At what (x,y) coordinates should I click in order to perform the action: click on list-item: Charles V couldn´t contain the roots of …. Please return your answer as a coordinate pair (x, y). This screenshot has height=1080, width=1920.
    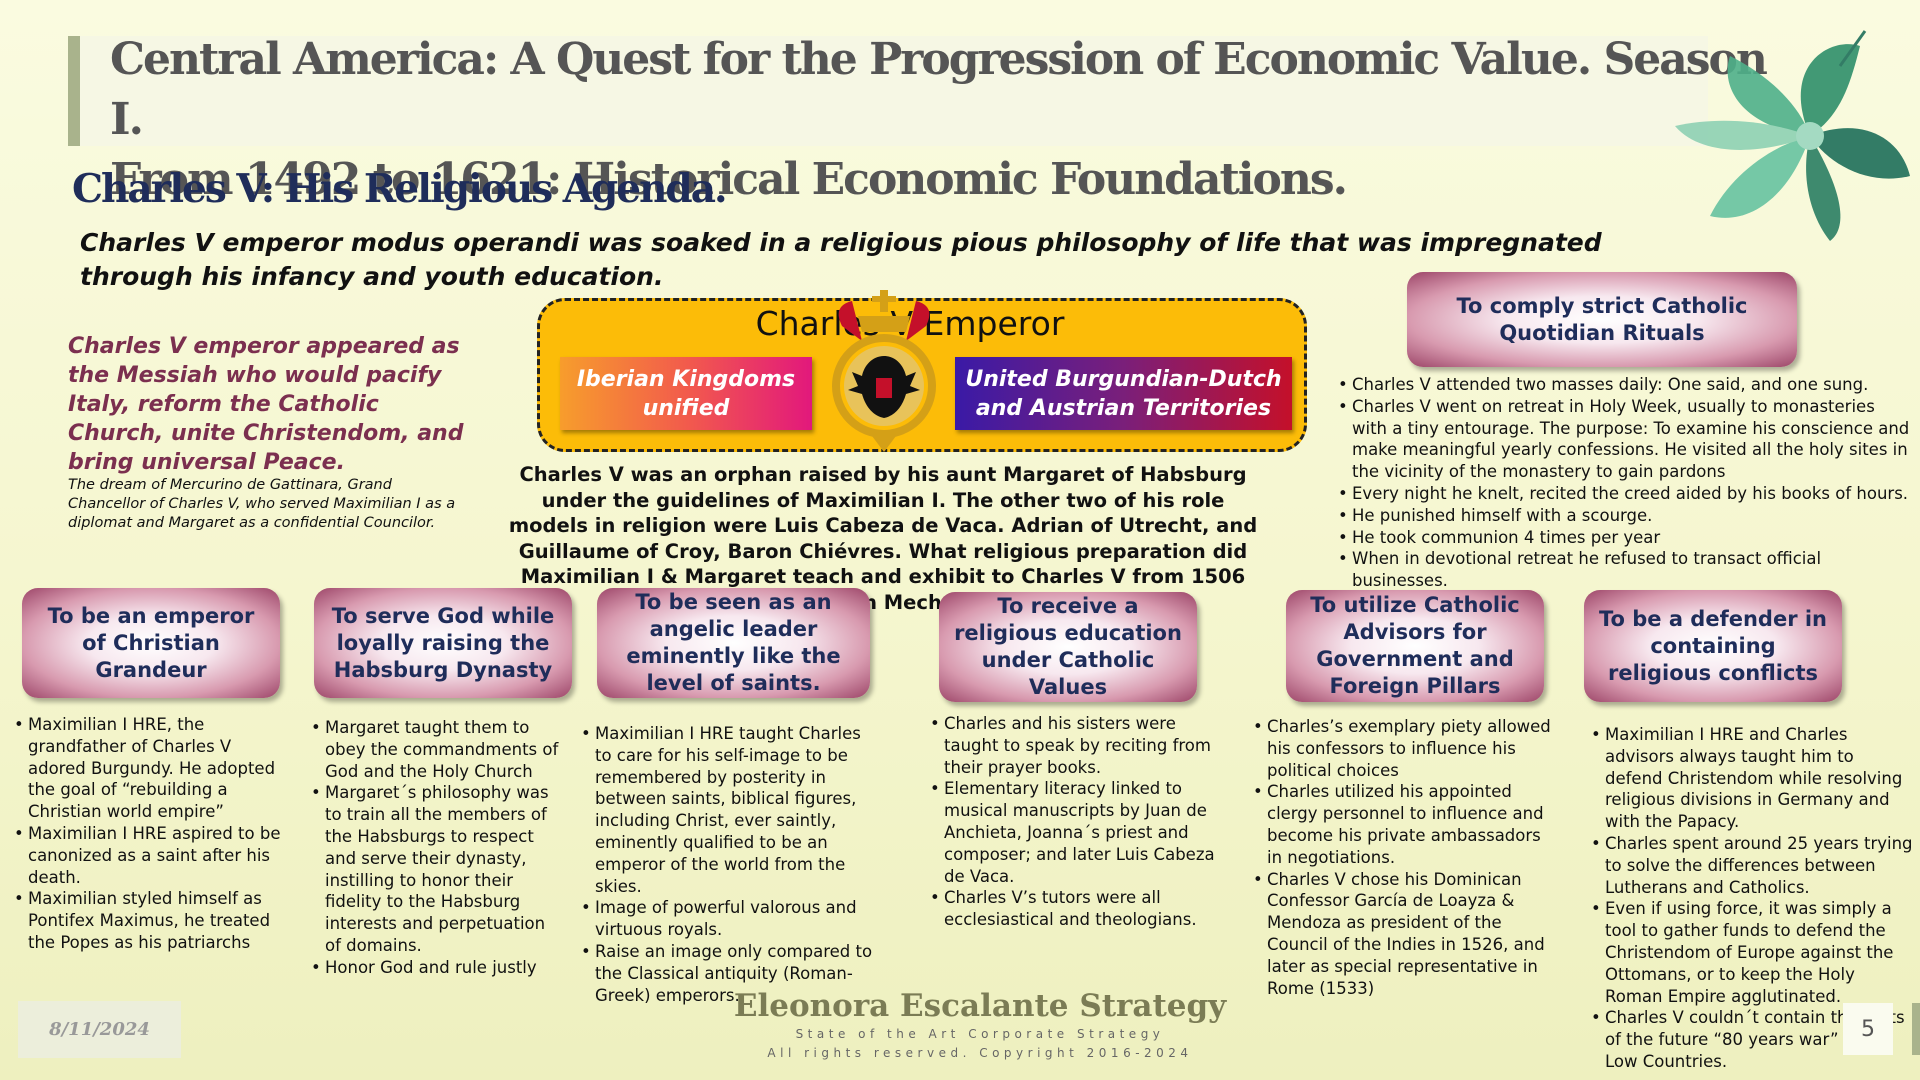
    Looking at the image, I should click on (1752, 1039).